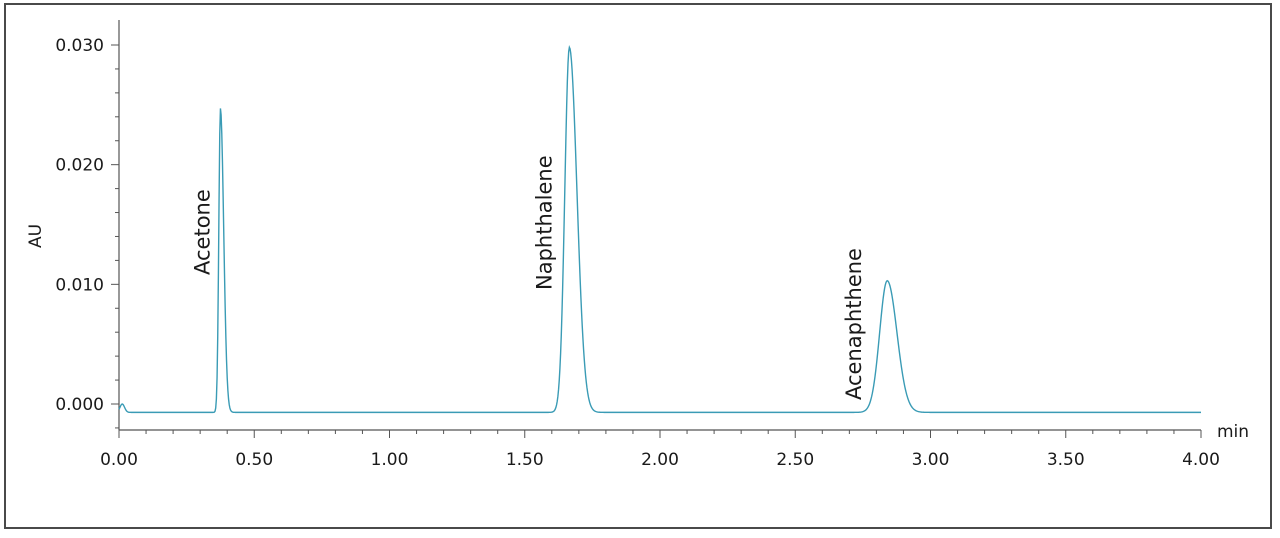 This screenshot has height=538, width=1280. Describe the element at coordinates (544, 222) in the screenshot. I see `peak-label-naphthalene: Naphthalene` at that location.